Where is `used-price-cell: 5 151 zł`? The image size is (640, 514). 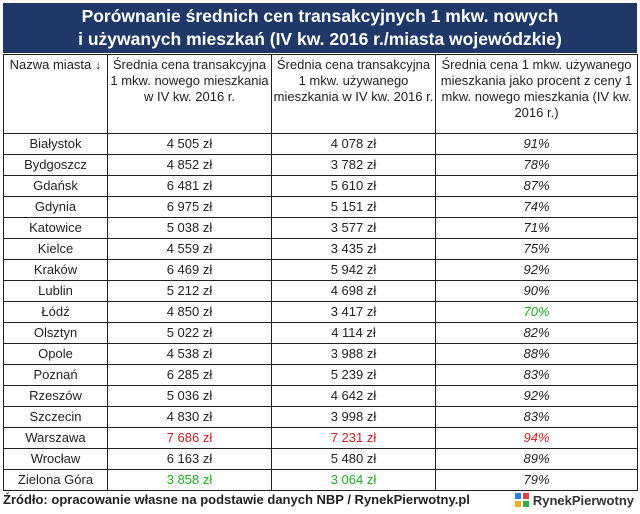 used-price-cell: 5 151 zł is located at coordinates (353, 207).